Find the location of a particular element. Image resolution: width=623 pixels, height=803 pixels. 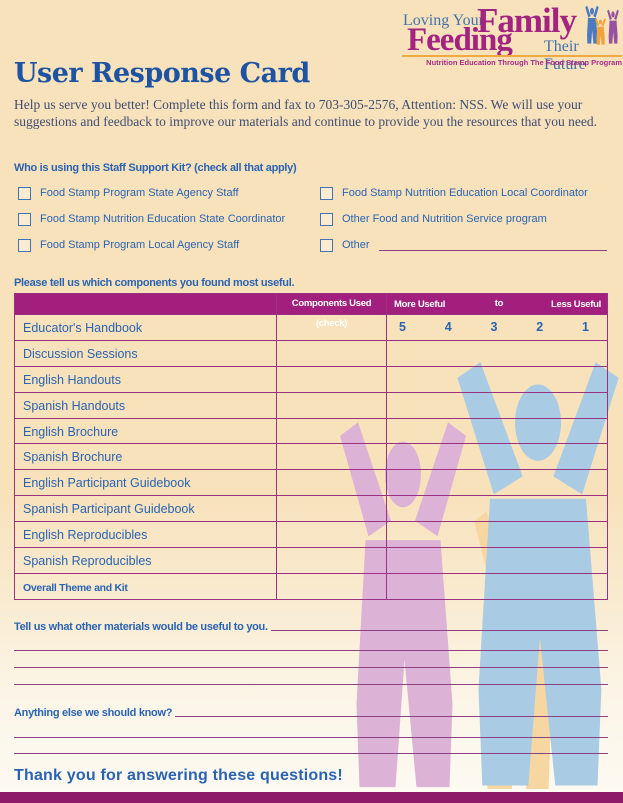

component-label: Discussion Sessions is located at coordinates (80, 353).